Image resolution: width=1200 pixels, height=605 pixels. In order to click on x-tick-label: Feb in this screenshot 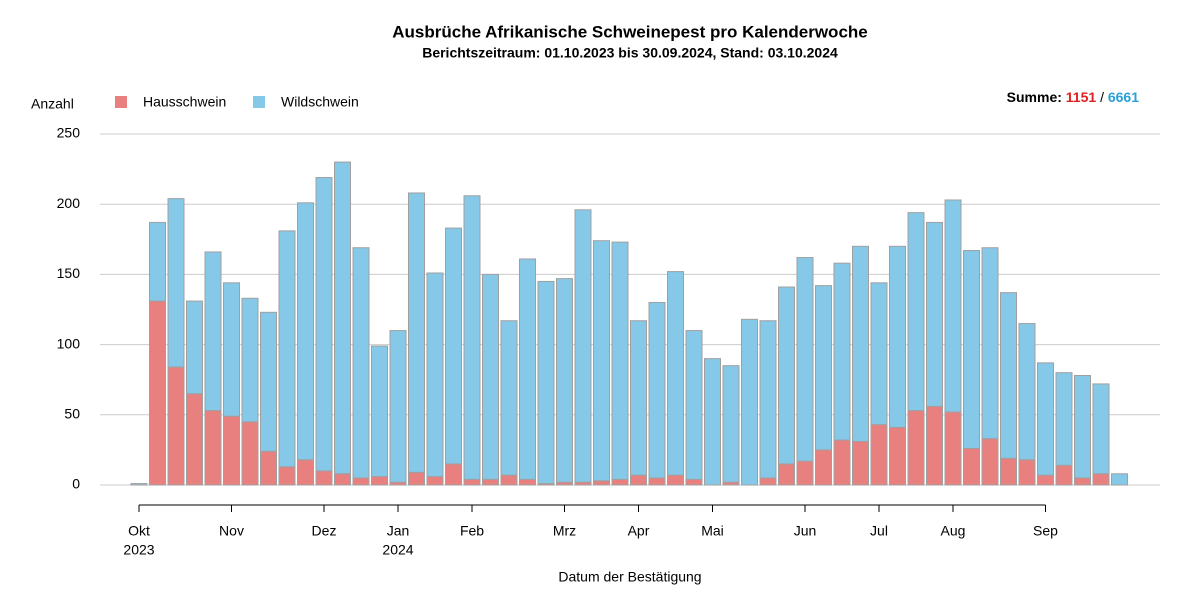, I will do `click(472, 531)`.